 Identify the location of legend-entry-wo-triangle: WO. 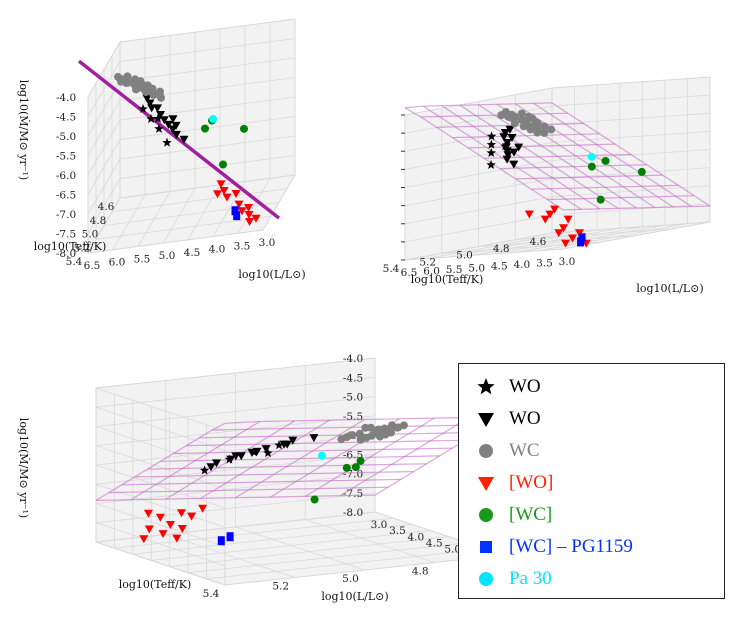
(507, 419).